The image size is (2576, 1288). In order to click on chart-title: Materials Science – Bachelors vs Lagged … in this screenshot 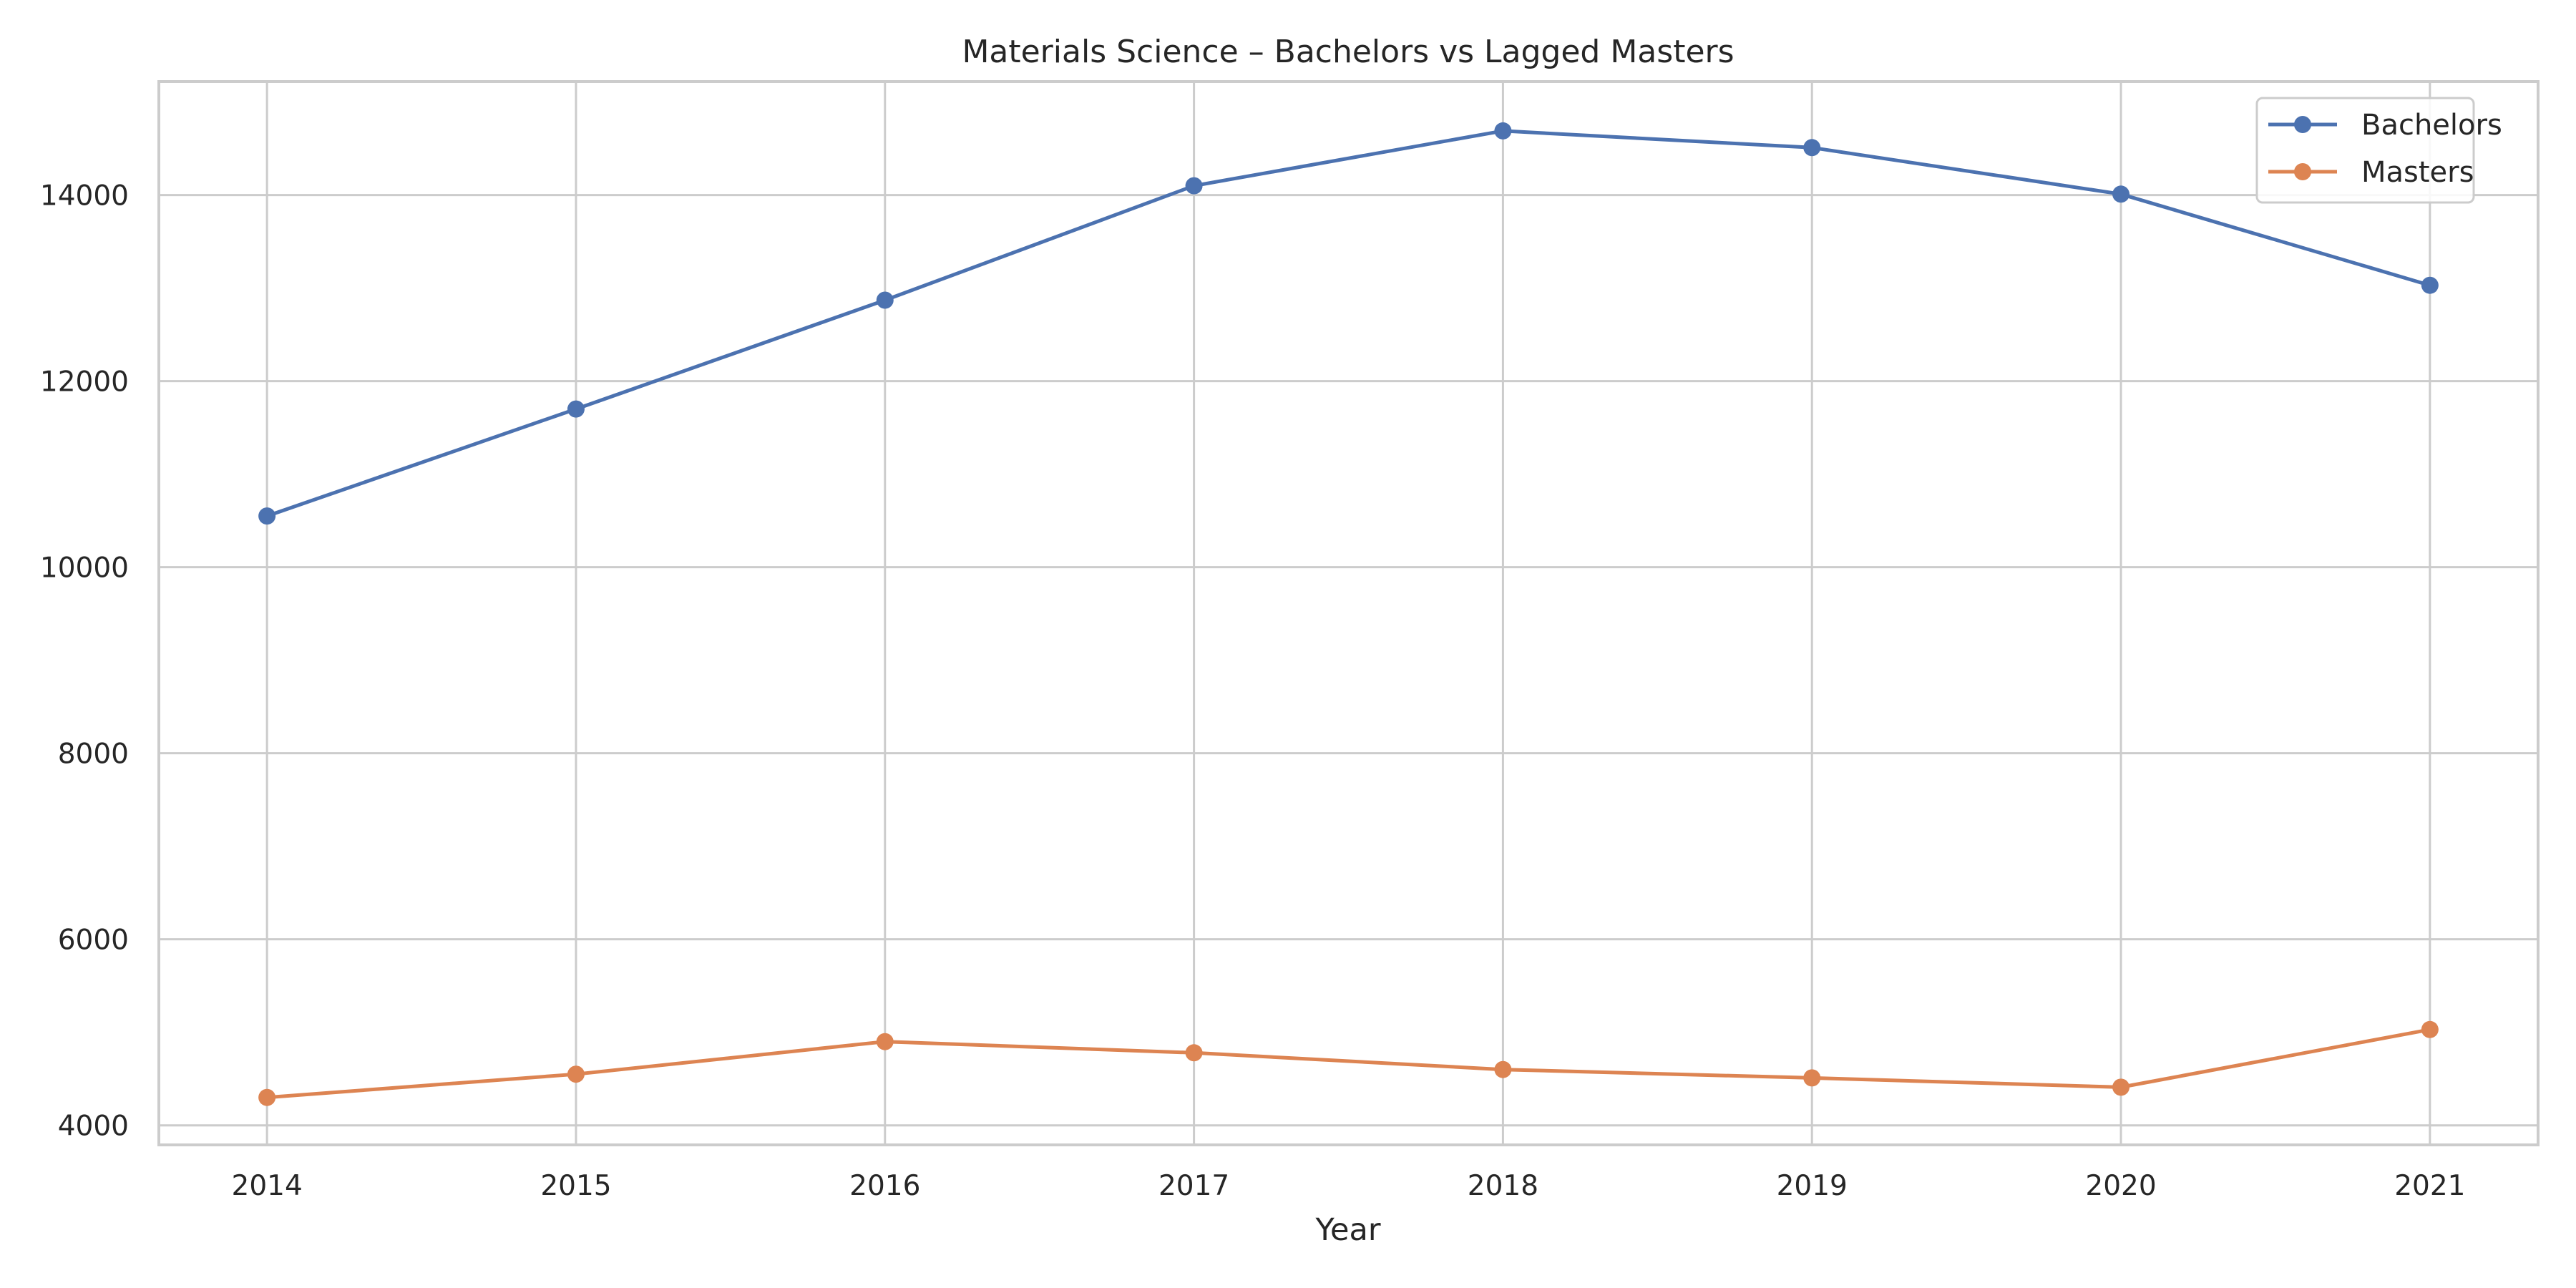, I will do `click(1348, 52)`.